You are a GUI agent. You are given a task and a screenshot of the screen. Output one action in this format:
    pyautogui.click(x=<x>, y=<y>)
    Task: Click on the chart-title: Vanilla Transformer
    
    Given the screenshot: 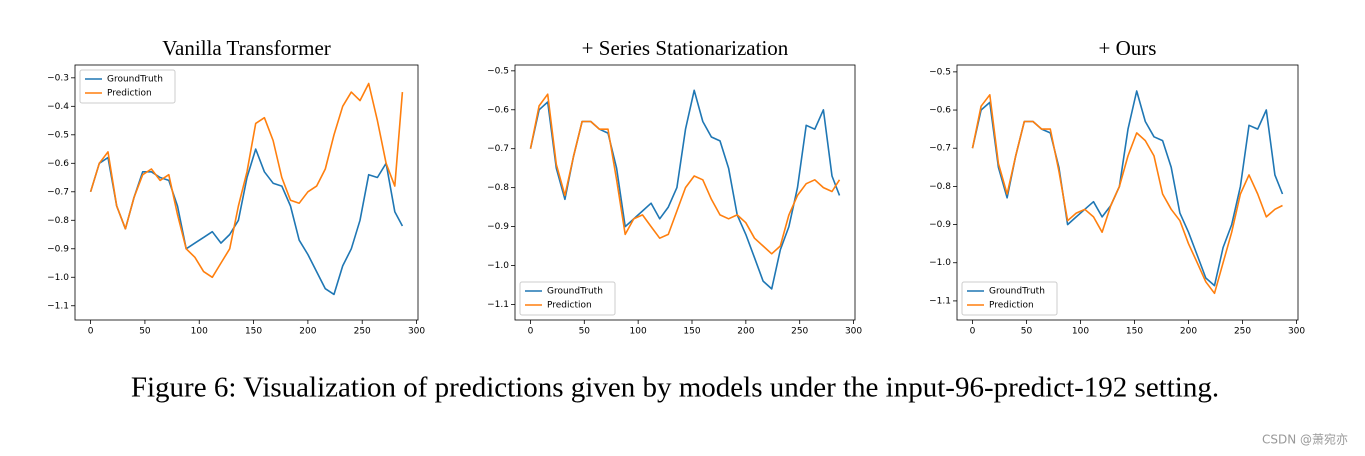 What is the action you would take?
    pyautogui.click(x=246, y=48)
    